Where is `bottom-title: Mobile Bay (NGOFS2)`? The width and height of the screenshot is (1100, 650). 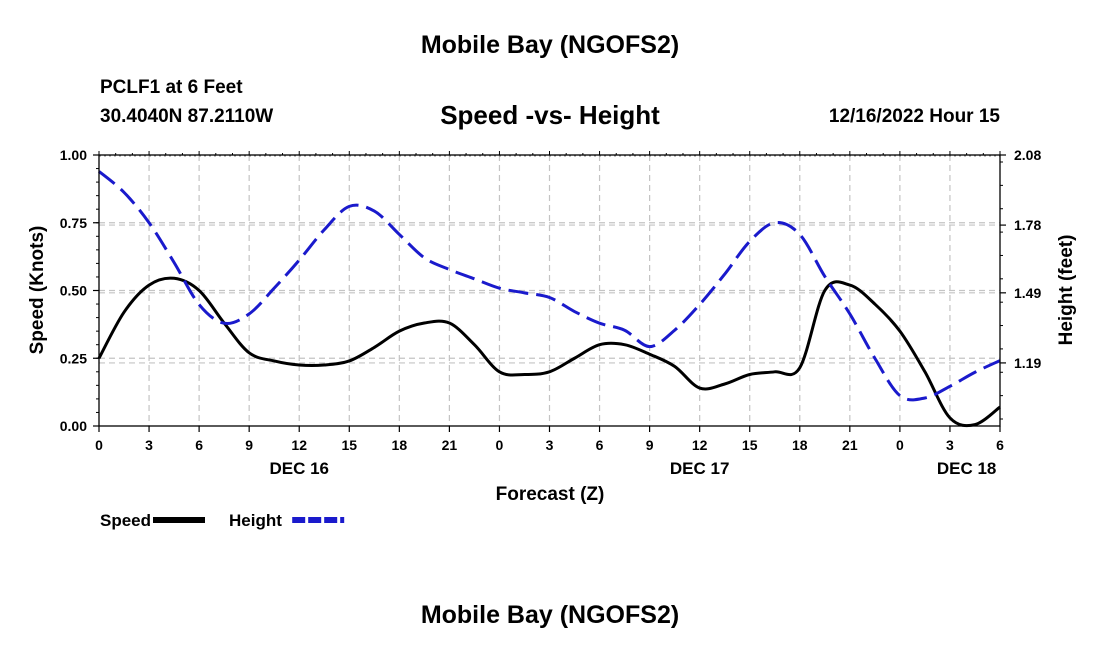
bottom-title: Mobile Bay (NGOFS2) is located at coordinates (550, 615).